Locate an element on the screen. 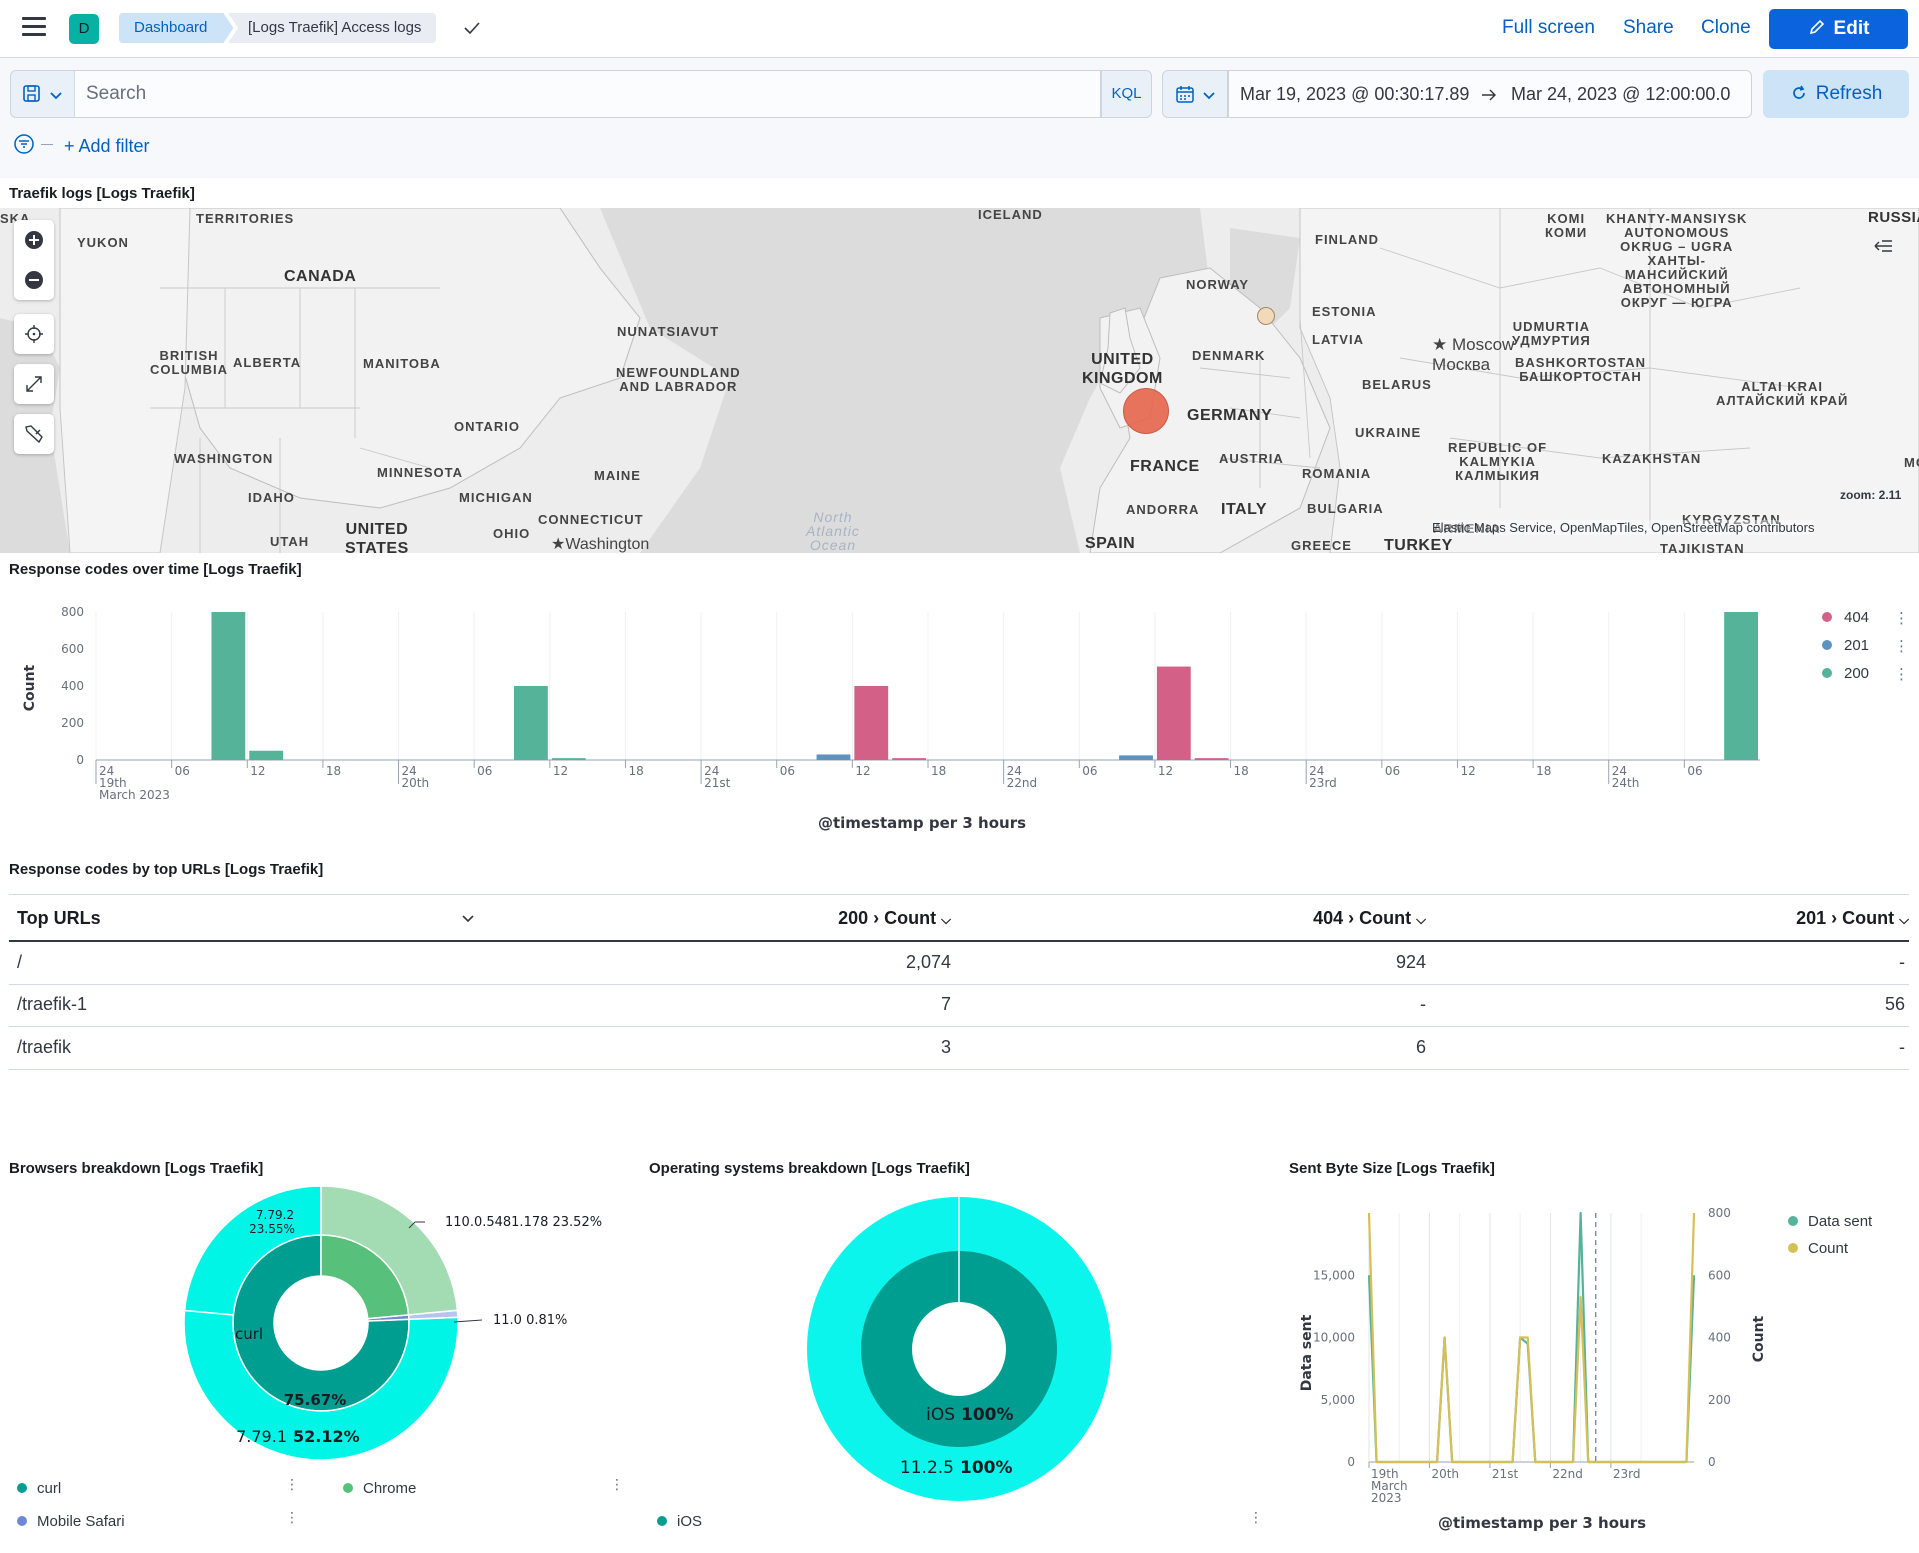 The image size is (1919, 1553). share-link: Share is located at coordinates (1648, 27).